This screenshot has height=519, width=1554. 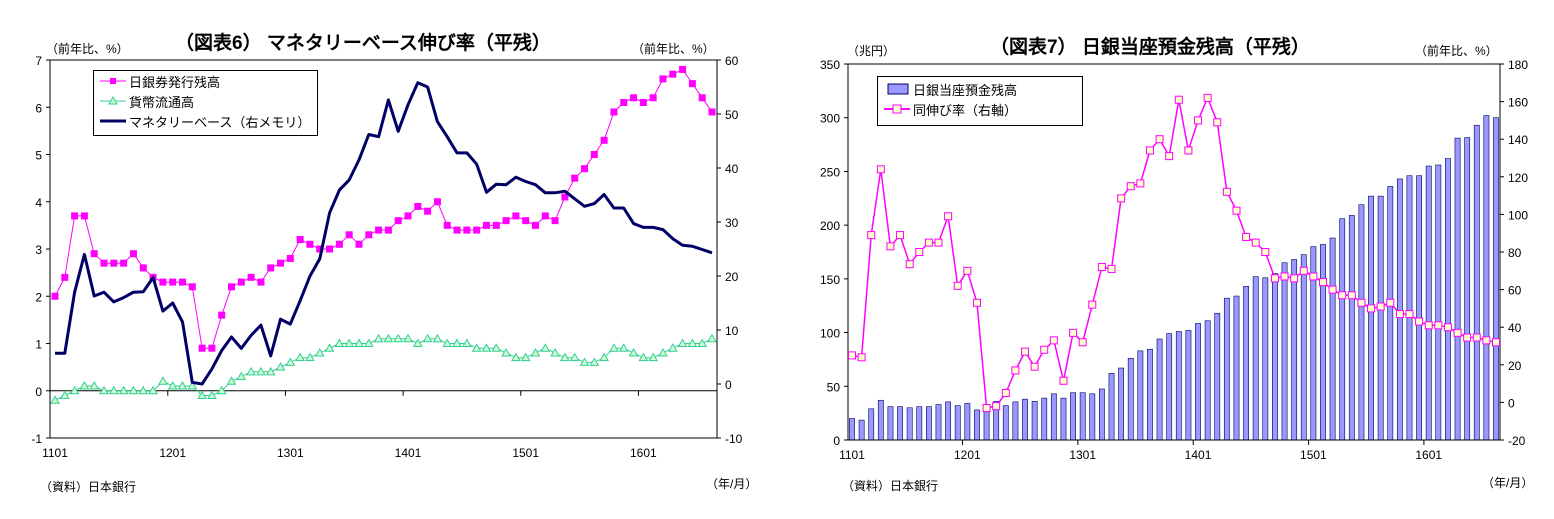 I want to click on chart6-xunit: （年/月）, so click(x=732, y=484).